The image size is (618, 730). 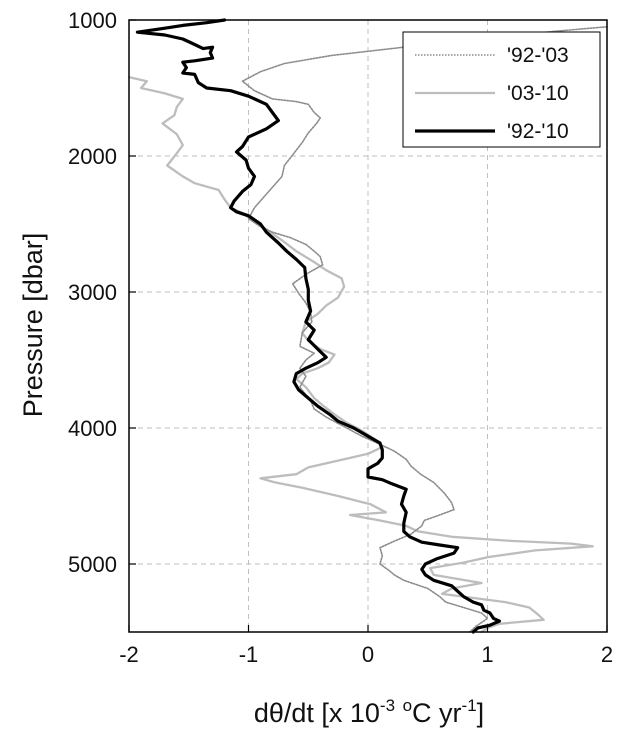 What do you see at coordinates (369, 712) in the screenshot?
I see `x-axis-label: dθ/dt [x 10-3 oC yr-1]` at bounding box center [369, 712].